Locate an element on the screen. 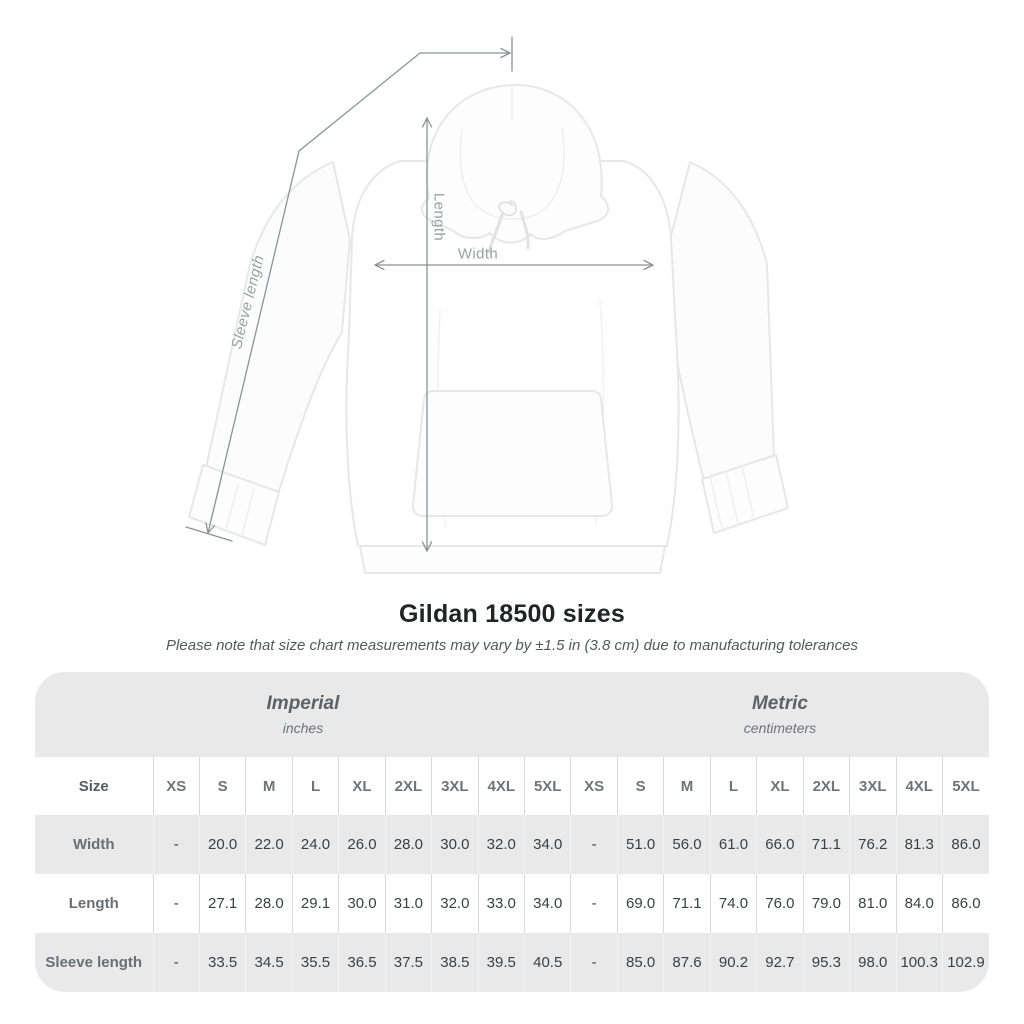 Image resolution: width=1024 pixels, height=1024 pixels. size-header-imperial-l: L is located at coordinates (315, 786).